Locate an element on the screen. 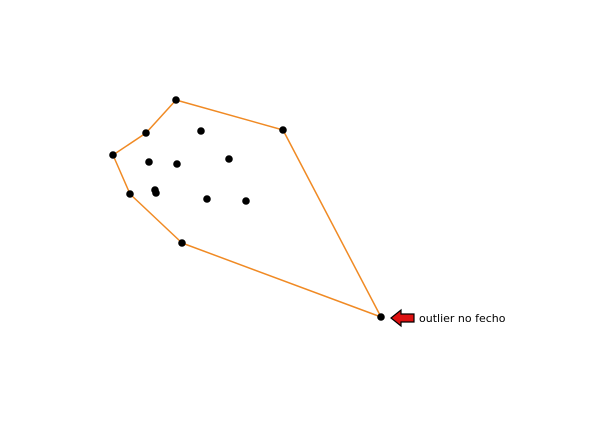  annotation-arrow-icon is located at coordinates (402, 318).